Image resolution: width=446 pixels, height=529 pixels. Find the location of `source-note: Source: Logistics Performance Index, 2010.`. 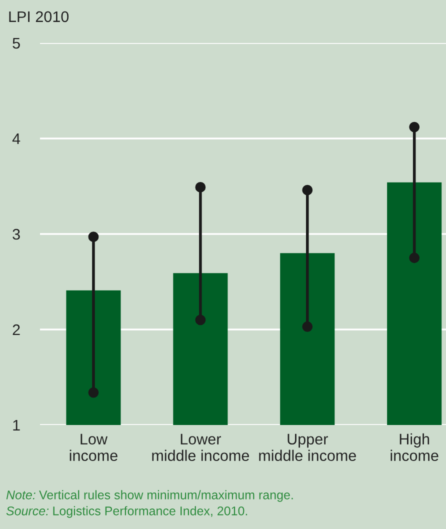

source-note: Source: Logistics Performance Index, 2010. is located at coordinates (127, 512).